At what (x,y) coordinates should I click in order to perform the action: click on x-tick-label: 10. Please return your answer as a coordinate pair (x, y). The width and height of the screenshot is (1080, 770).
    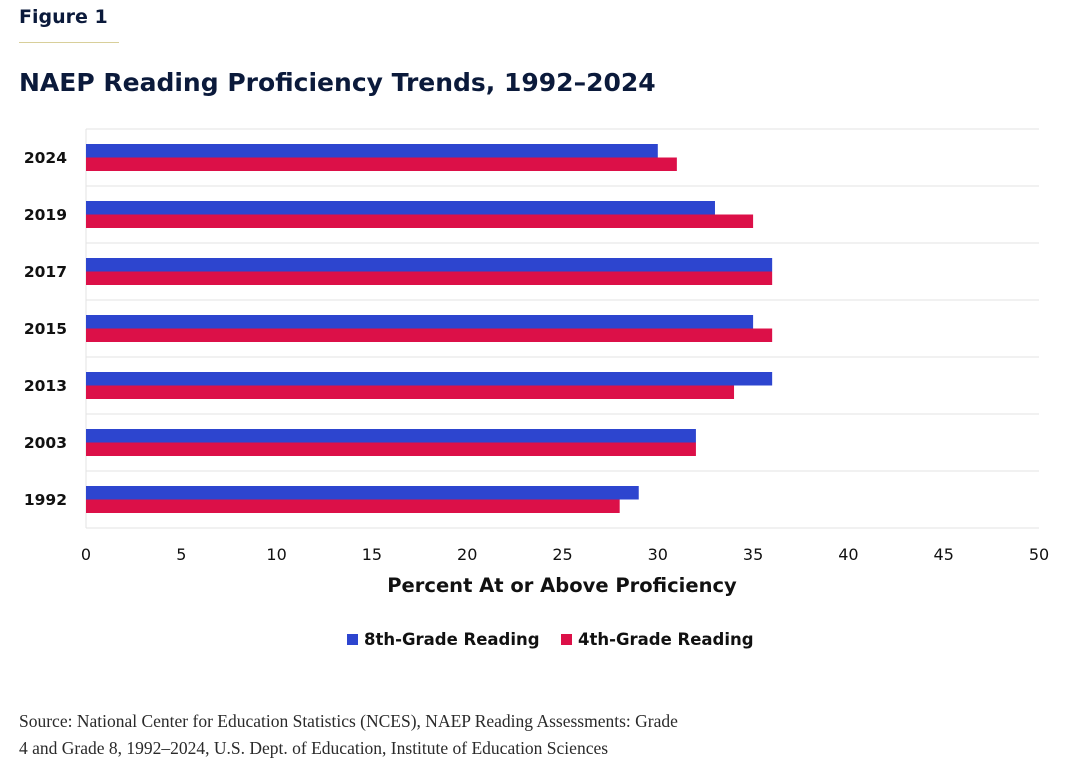
    Looking at the image, I should click on (276, 554).